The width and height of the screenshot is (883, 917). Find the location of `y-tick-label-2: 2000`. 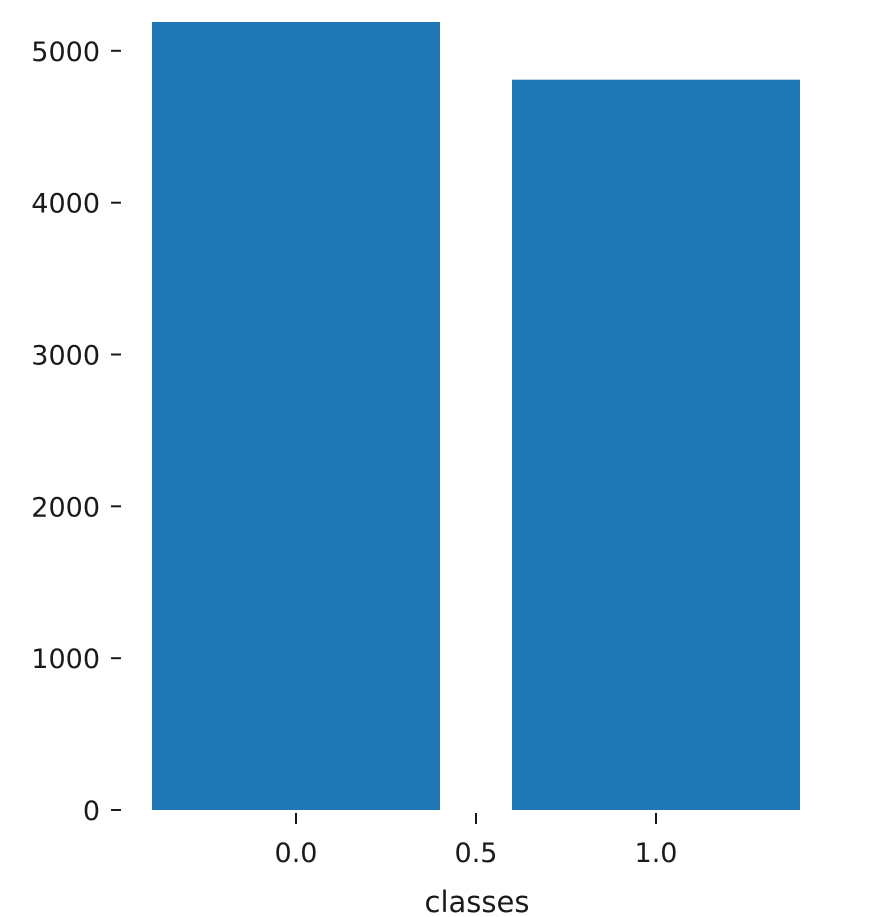

y-tick-label-2: 2000 is located at coordinates (65, 507).